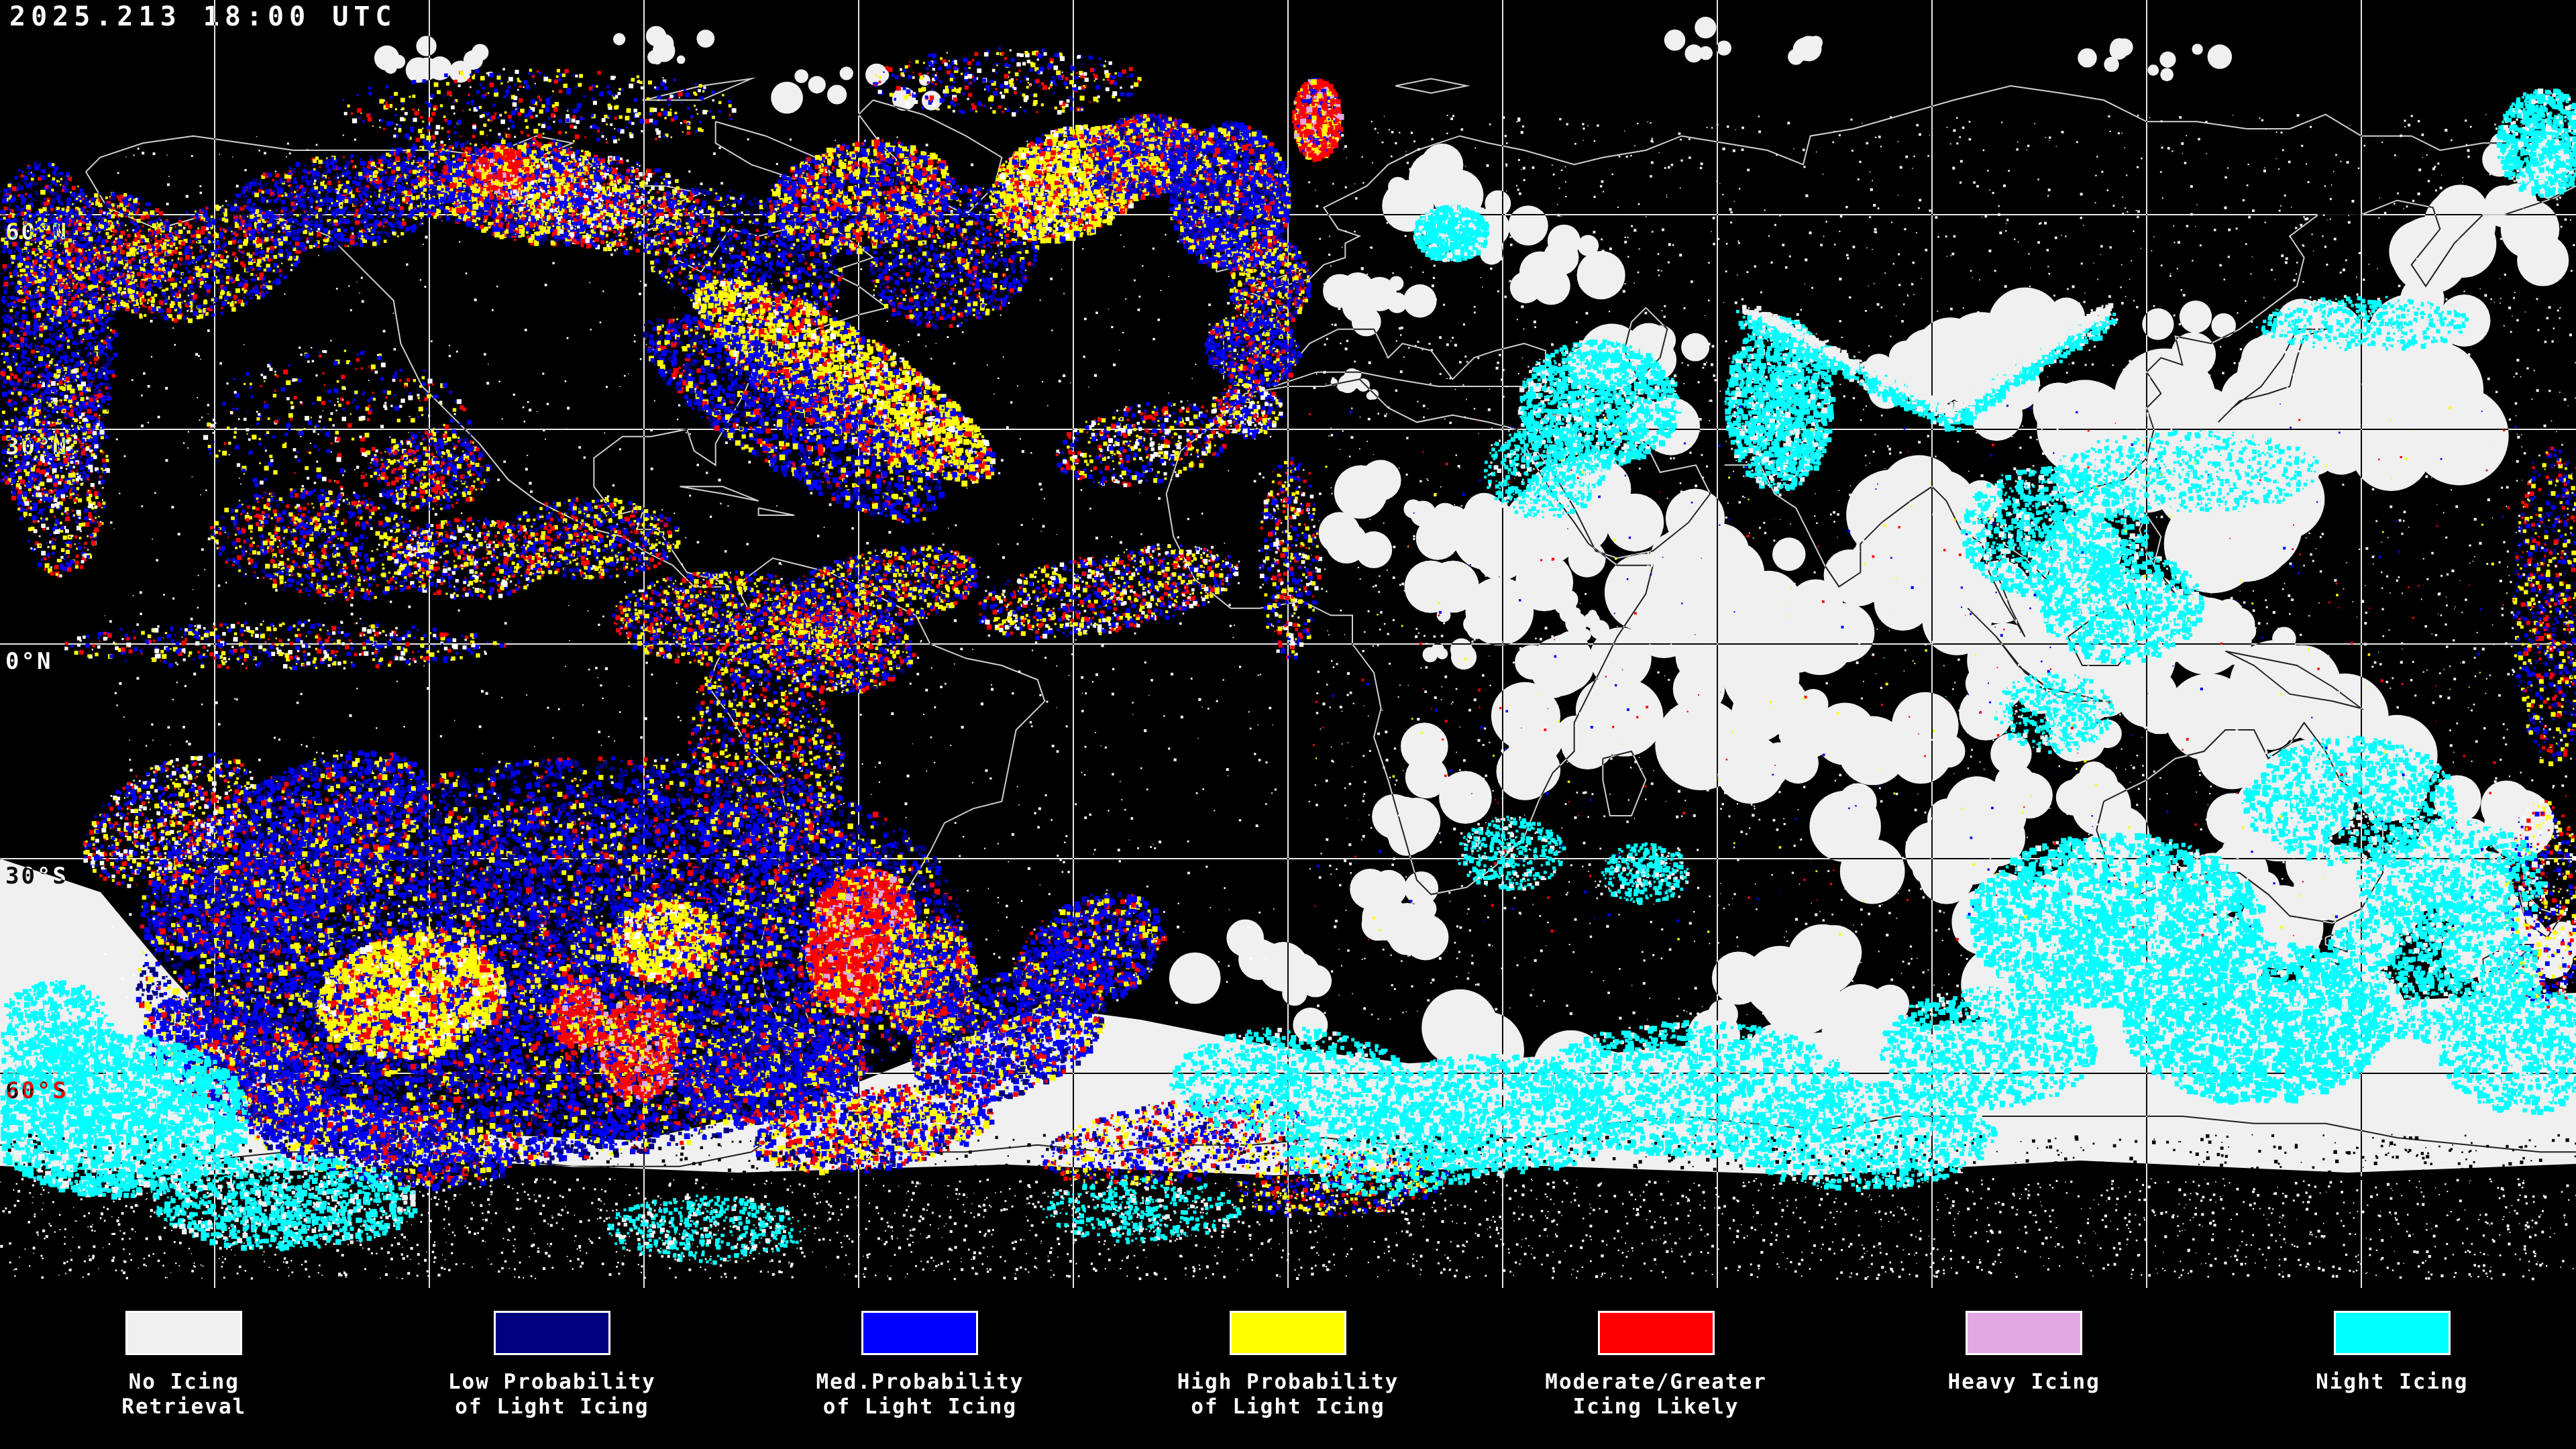 The width and height of the screenshot is (2576, 1449). What do you see at coordinates (36, 876) in the screenshot?
I see `lat-label-30S: 30°S` at bounding box center [36, 876].